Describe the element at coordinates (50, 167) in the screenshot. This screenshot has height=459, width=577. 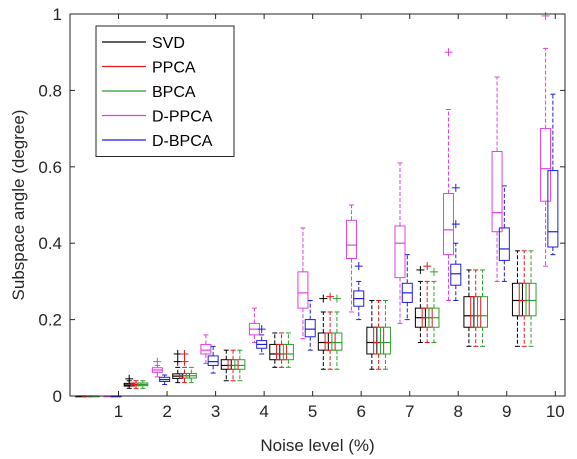
I see `y-tick-label: 0.6` at that location.